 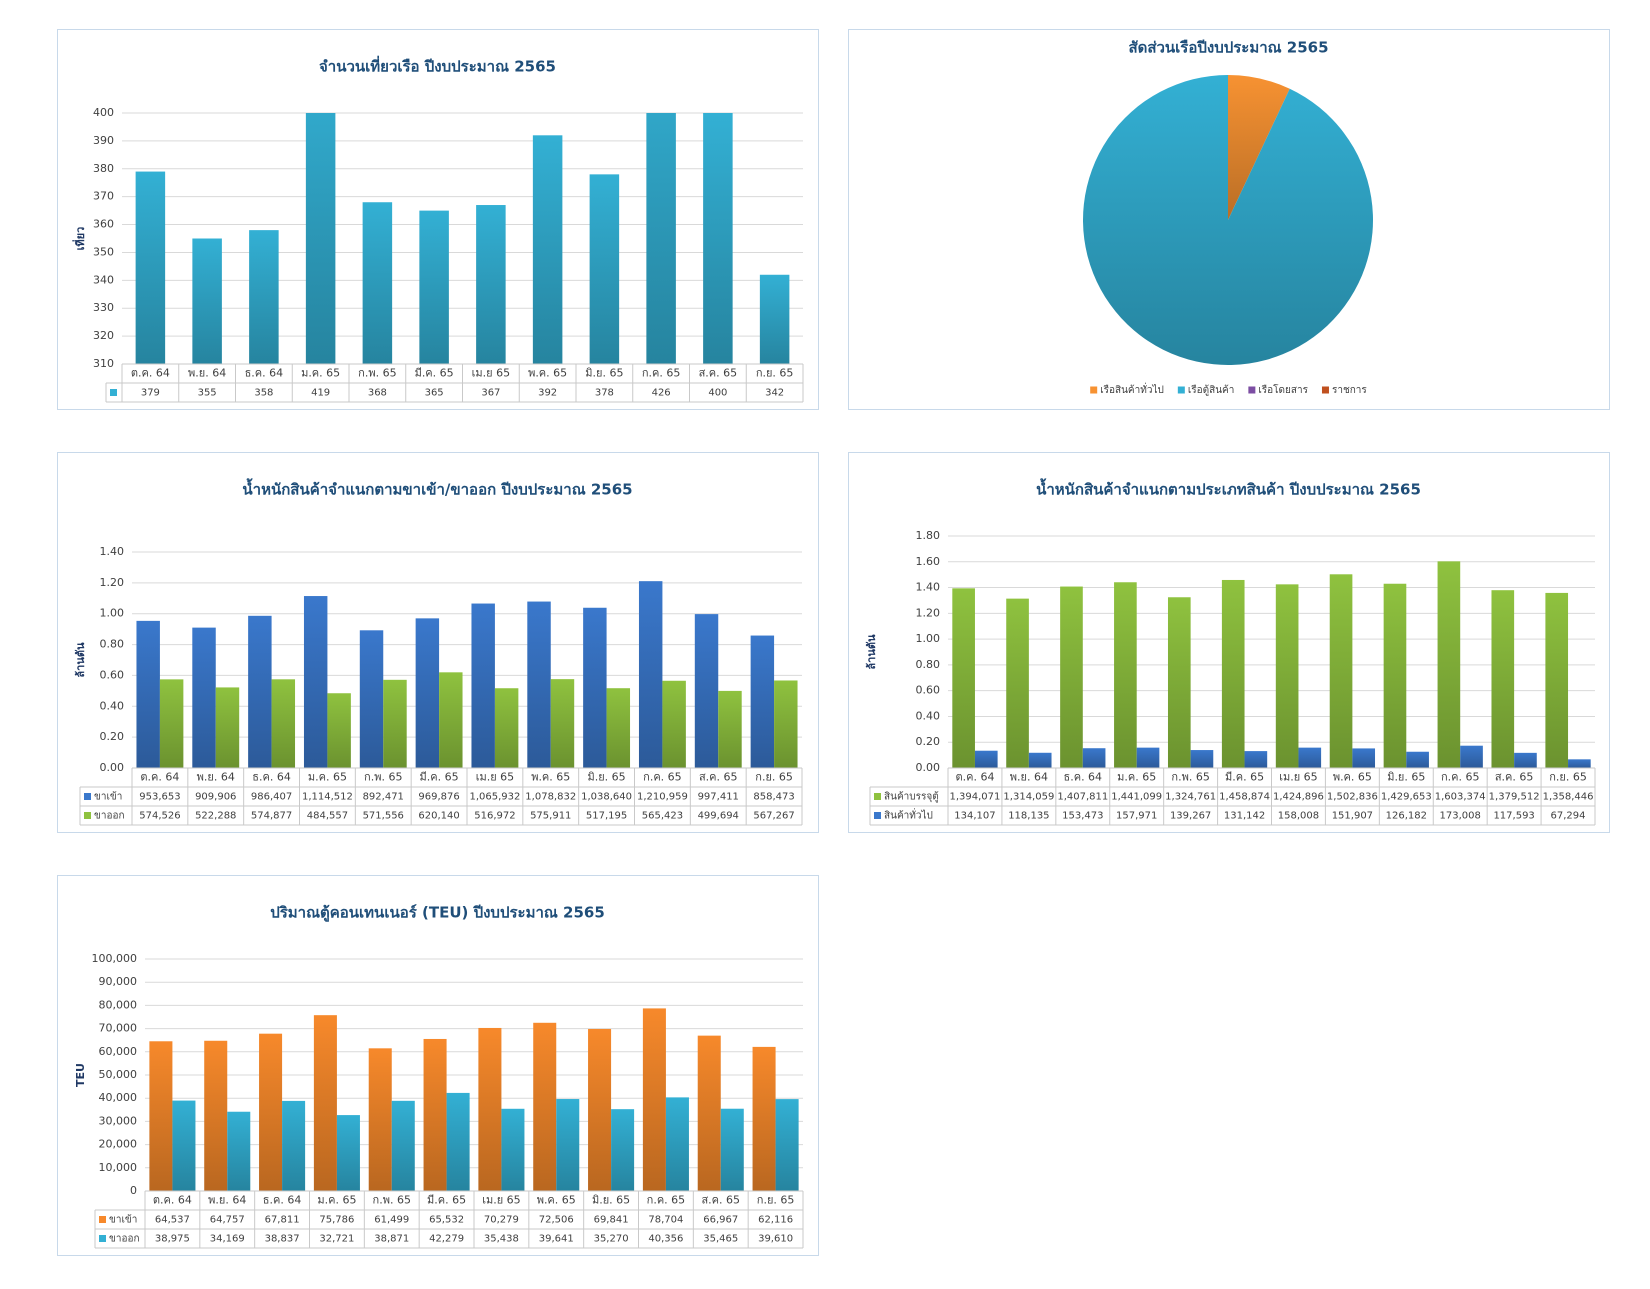 I want to click on table-value: 368, so click(x=377, y=393).